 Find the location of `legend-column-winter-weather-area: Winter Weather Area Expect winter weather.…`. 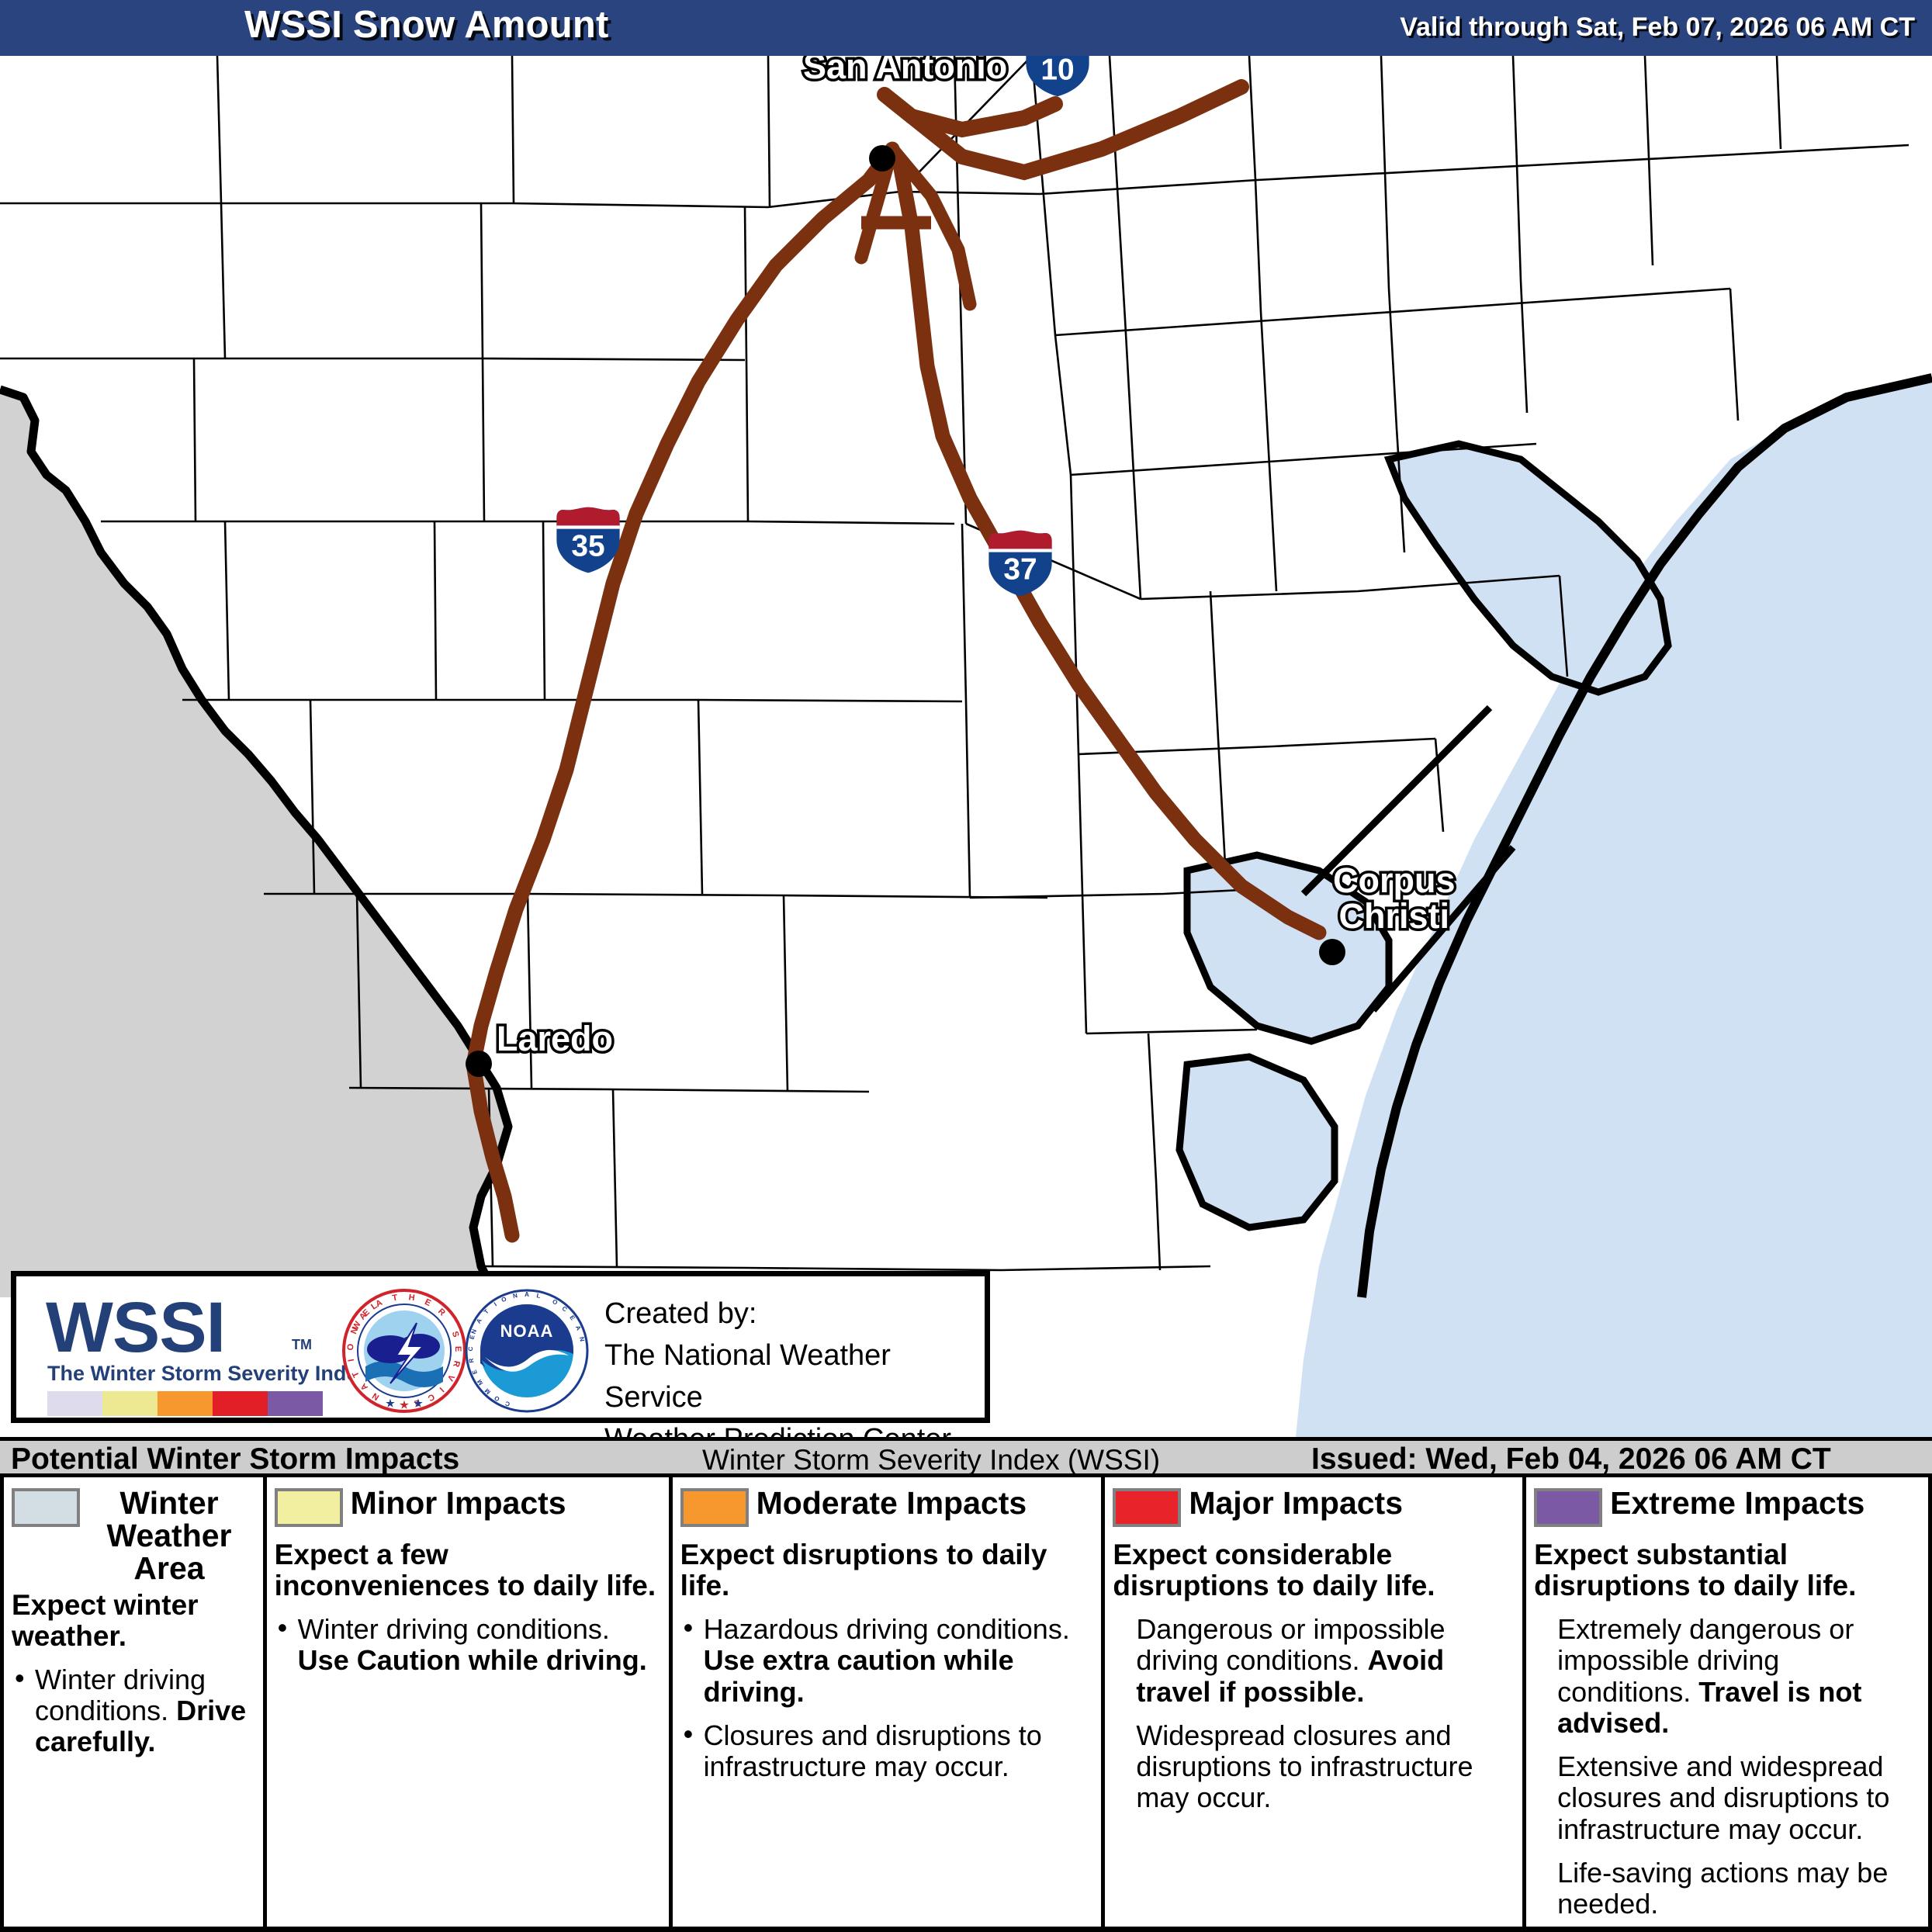

legend-column-winter-weather-area: Winter Weather Area Expect winter weather.… is located at coordinates (135, 1702).